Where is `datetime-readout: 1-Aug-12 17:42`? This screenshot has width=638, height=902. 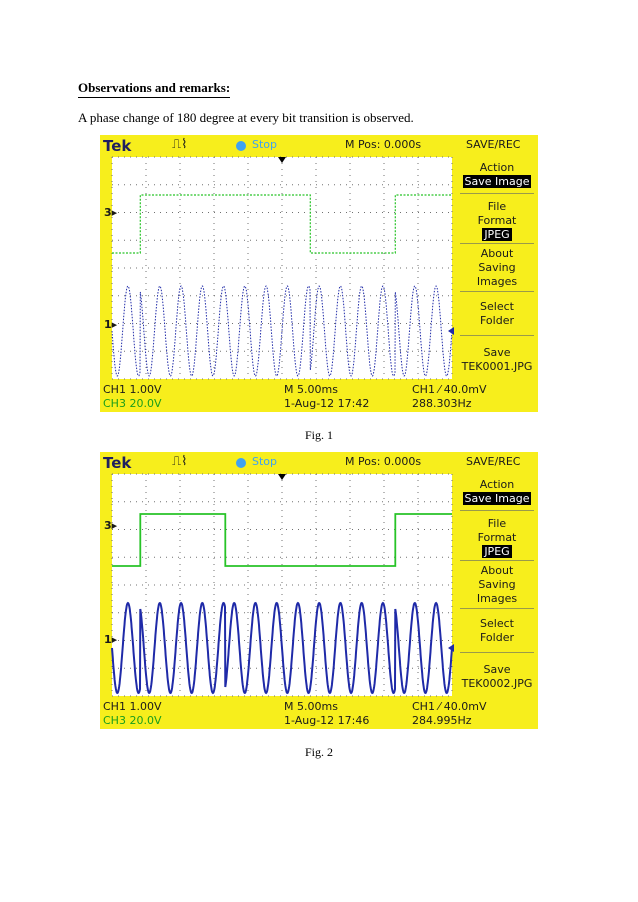
datetime-readout: 1-Aug-12 17:42 is located at coordinates (327, 403).